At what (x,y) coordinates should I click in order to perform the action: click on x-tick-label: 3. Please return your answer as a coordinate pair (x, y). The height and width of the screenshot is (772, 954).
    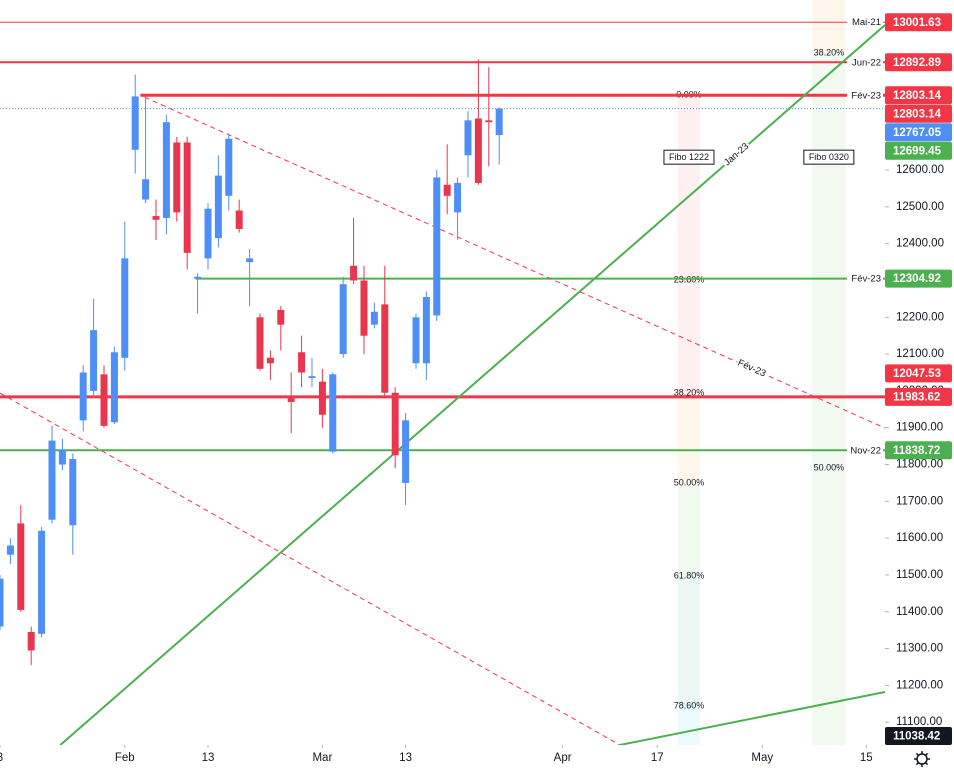
    Looking at the image, I should click on (1, 758).